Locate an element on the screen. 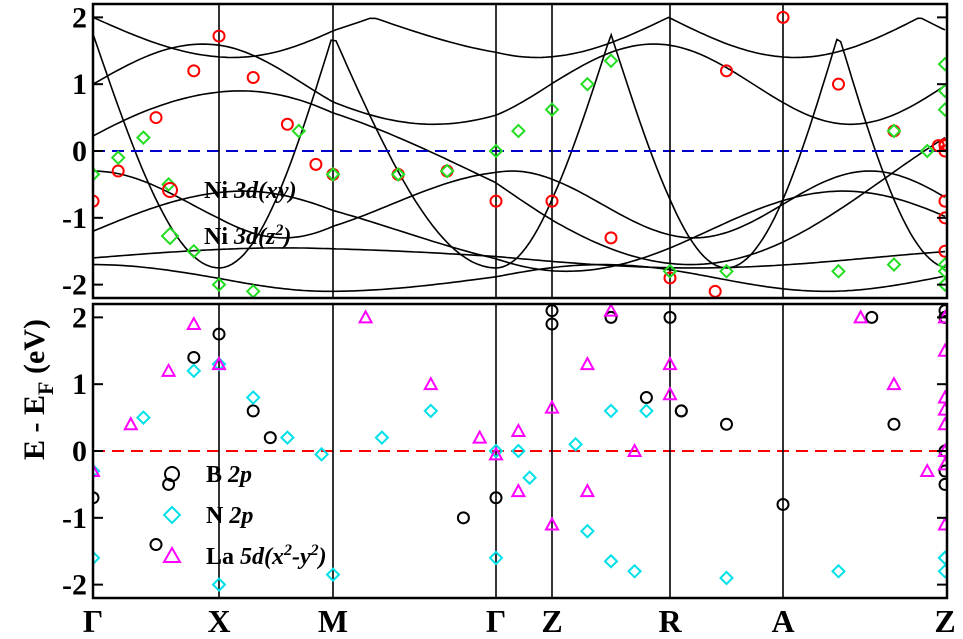  kpoint-label-1: X is located at coordinates (218, 621).